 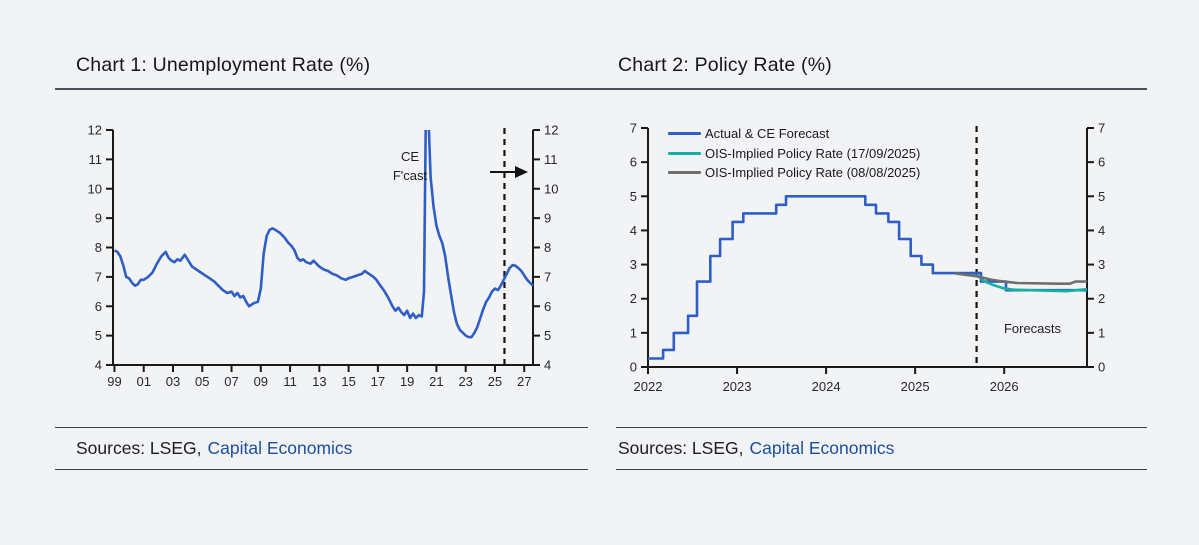 I want to click on ois-17-09-line-swatch, so click(x=684, y=153).